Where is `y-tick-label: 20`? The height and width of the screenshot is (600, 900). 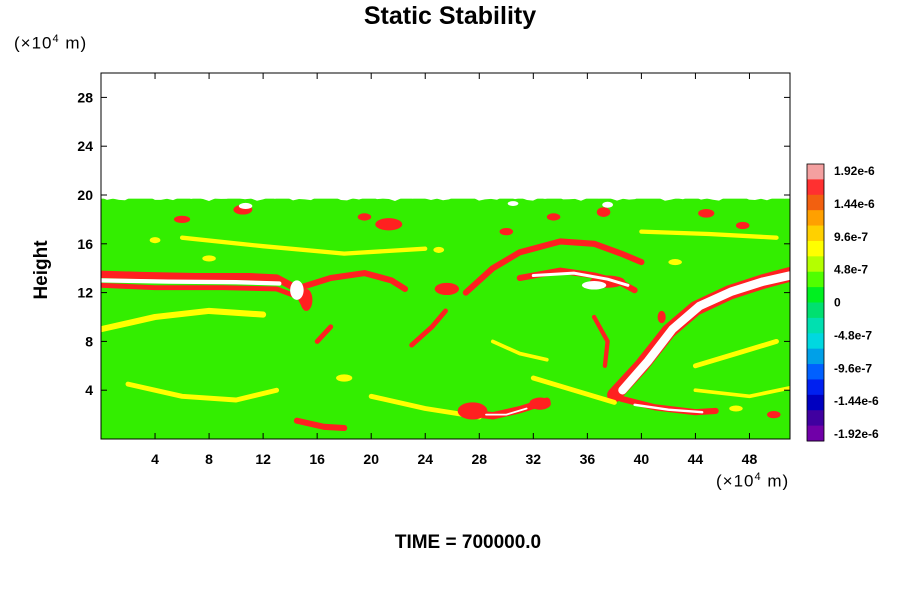 y-tick-label: 20 is located at coordinates (85, 195).